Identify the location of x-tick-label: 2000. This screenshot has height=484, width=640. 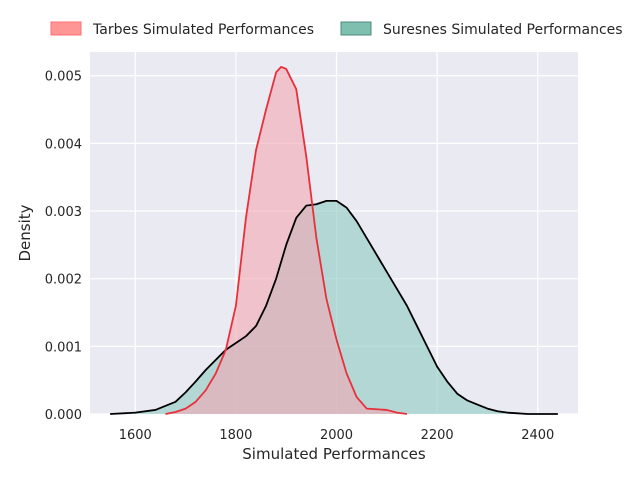
(336, 435).